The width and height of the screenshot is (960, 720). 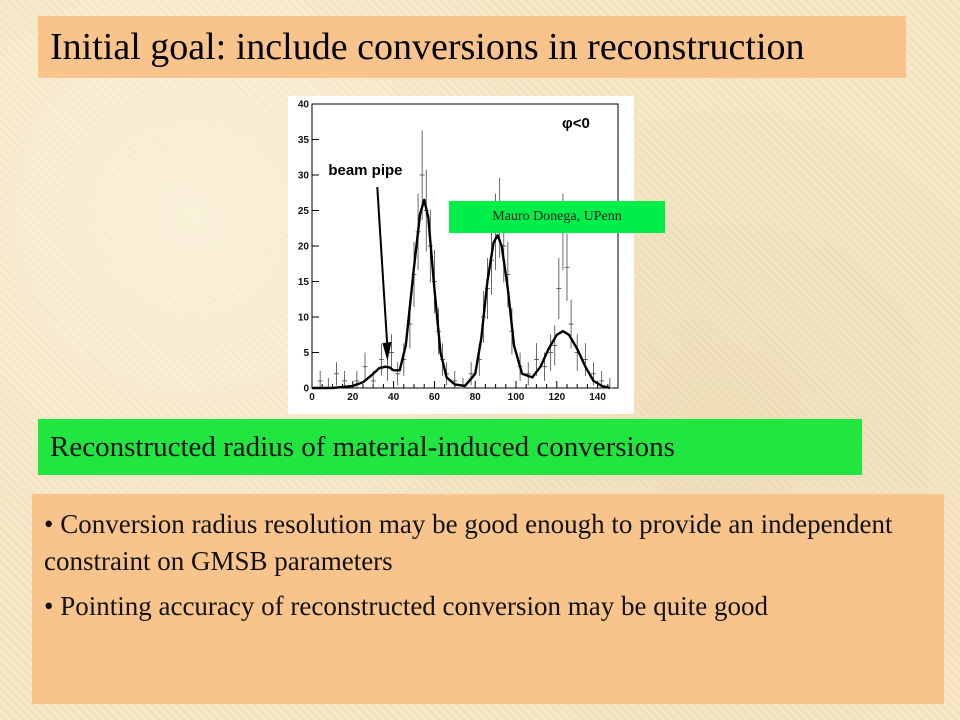 I want to click on phi-annotation: φ<0, so click(x=576, y=123).